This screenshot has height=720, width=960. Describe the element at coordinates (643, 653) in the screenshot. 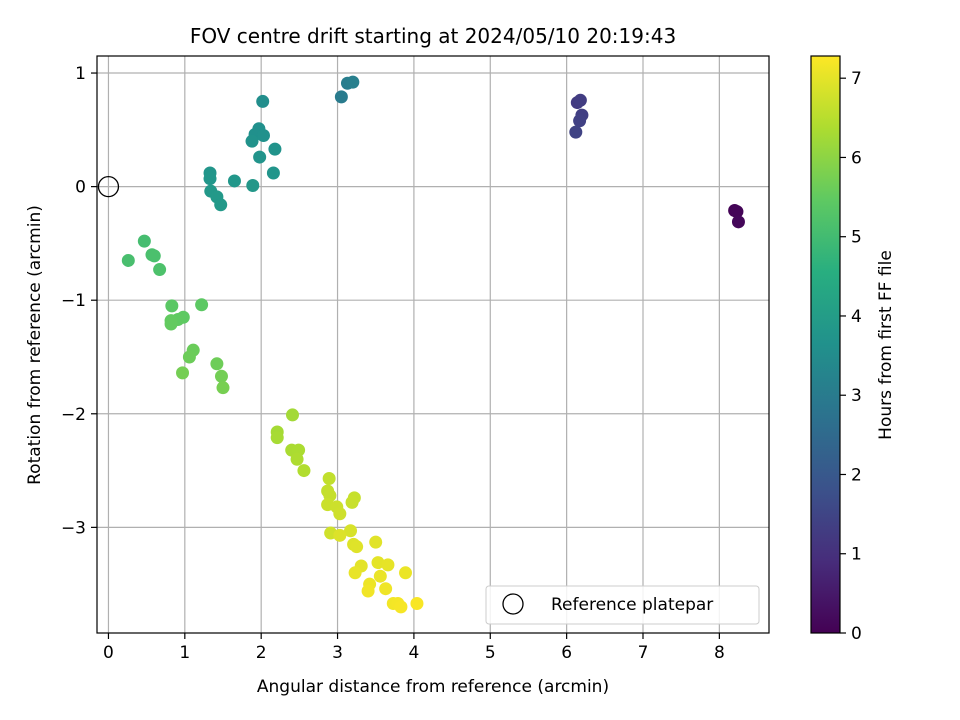

I see `x-tick-label: 7` at that location.